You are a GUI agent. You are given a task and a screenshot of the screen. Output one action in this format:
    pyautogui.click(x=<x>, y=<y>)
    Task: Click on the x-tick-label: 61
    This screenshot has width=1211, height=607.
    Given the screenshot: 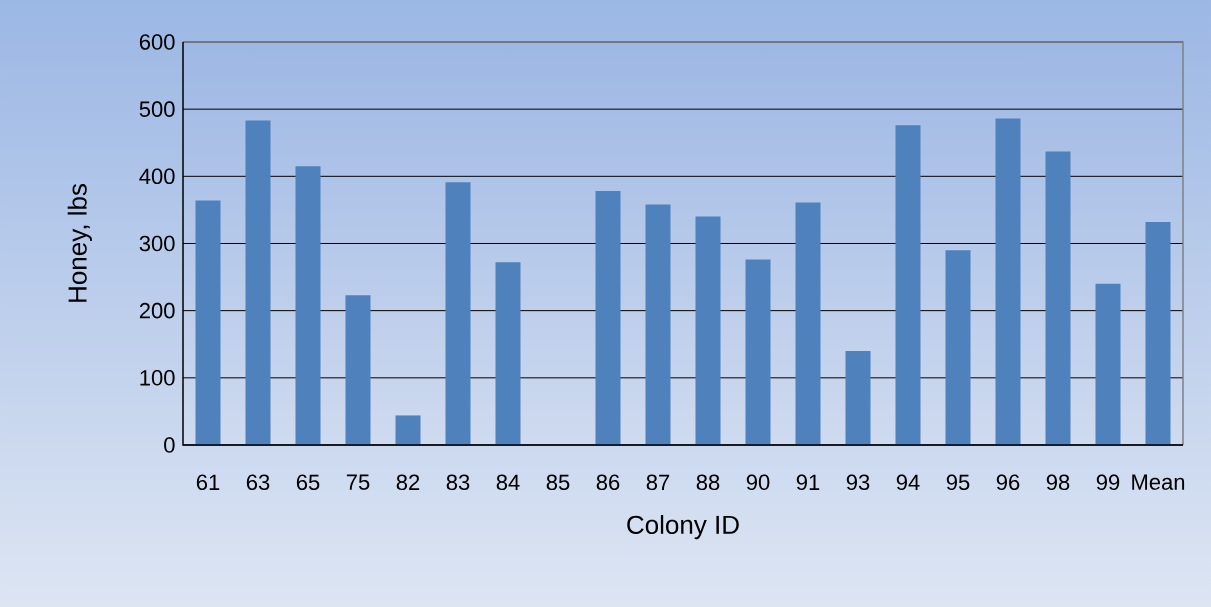 What is the action you would take?
    pyautogui.click(x=208, y=482)
    